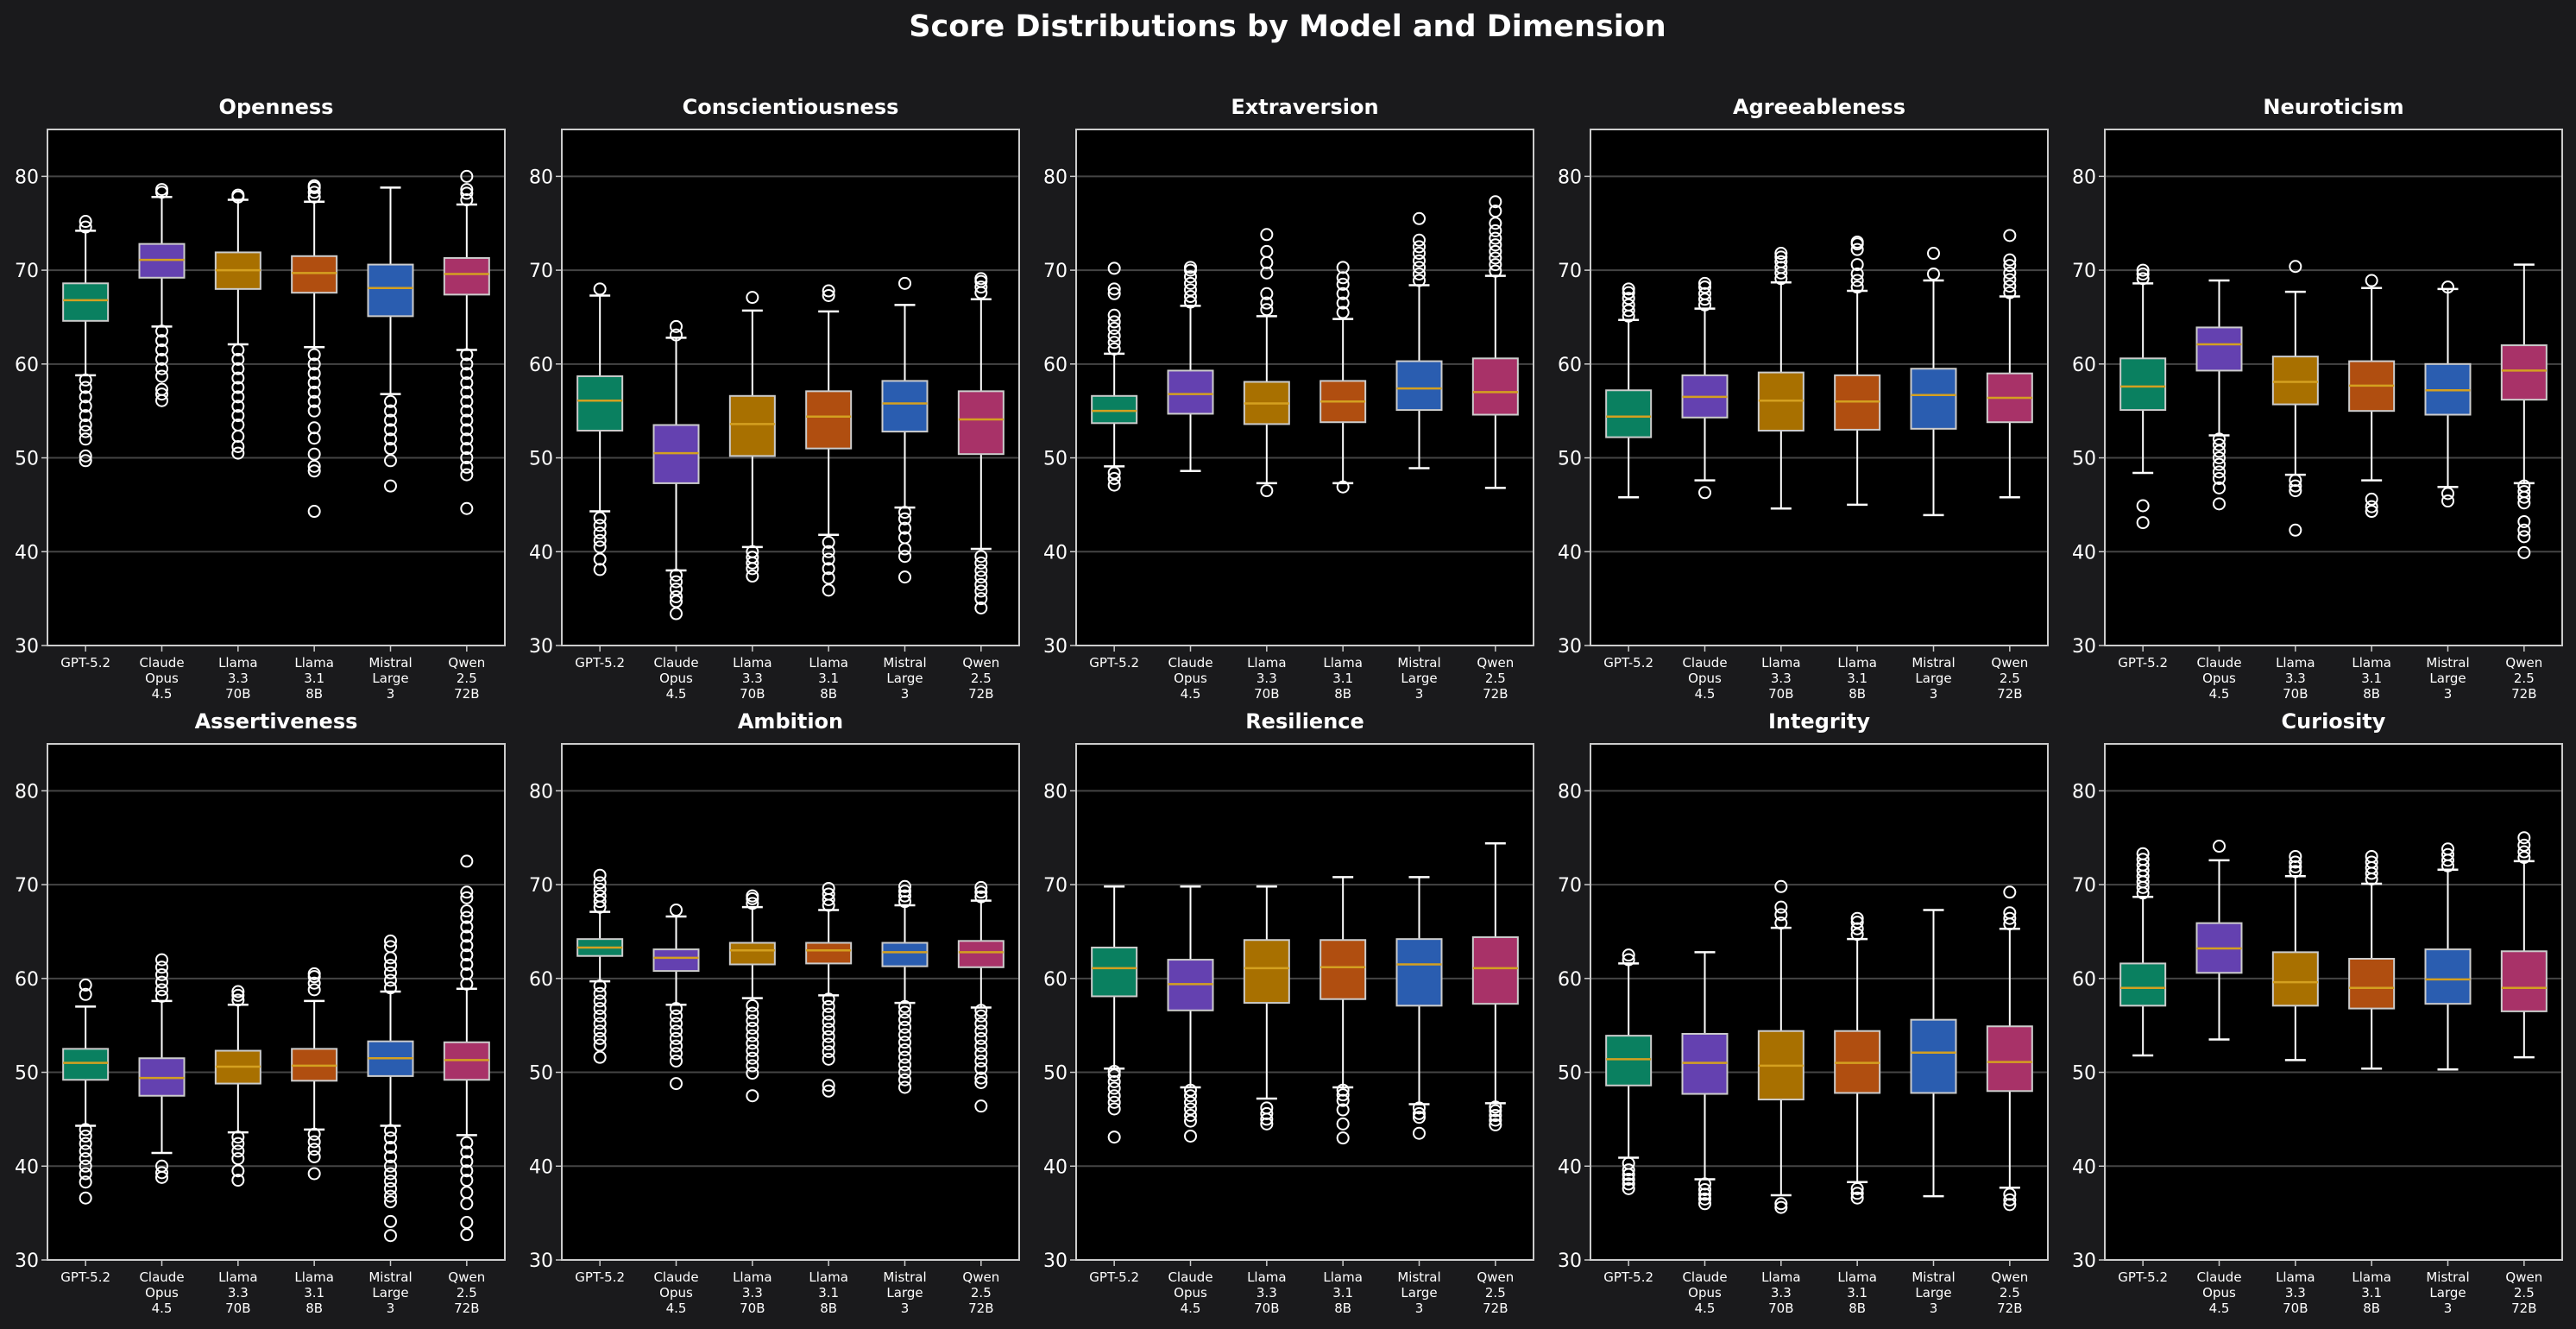 The width and height of the screenshot is (2576, 1329). What do you see at coordinates (314, 663) in the screenshot?
I see `x-tick-label-line: Llama` at bounding box center [314, 663].